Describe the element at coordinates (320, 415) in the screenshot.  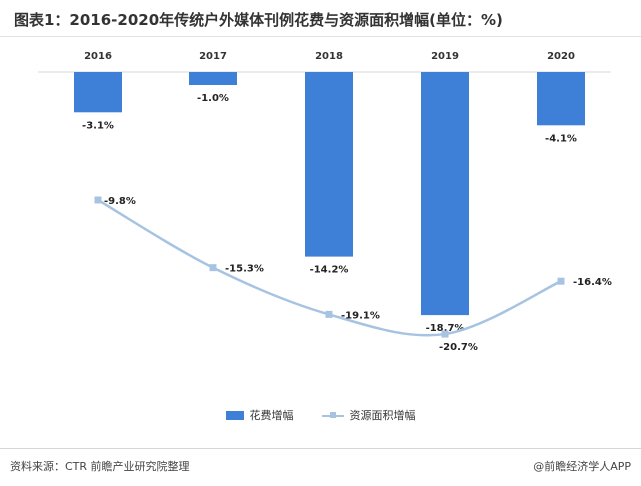
I see `chart-legend: 花费增幅 资源面积增幅` at that location.